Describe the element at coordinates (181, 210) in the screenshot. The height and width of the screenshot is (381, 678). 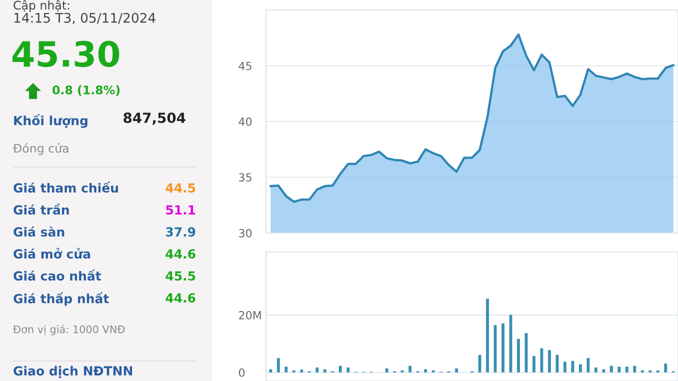
I see `text: 51.1` at that location.